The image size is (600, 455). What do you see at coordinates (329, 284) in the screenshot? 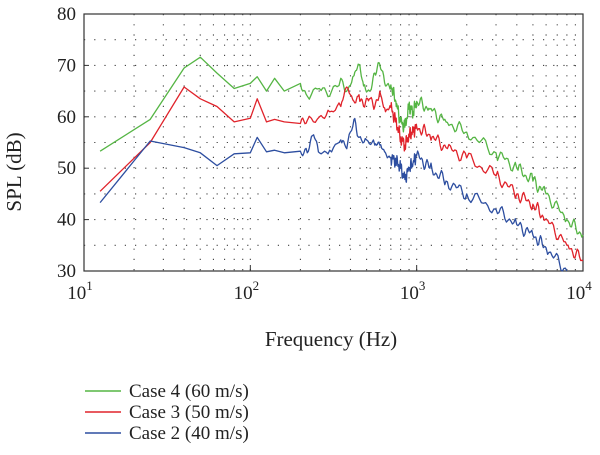
I see `x-axis-ticks: 10¹ 10² 10³ 10⁴` at bounding box center [329, 284].